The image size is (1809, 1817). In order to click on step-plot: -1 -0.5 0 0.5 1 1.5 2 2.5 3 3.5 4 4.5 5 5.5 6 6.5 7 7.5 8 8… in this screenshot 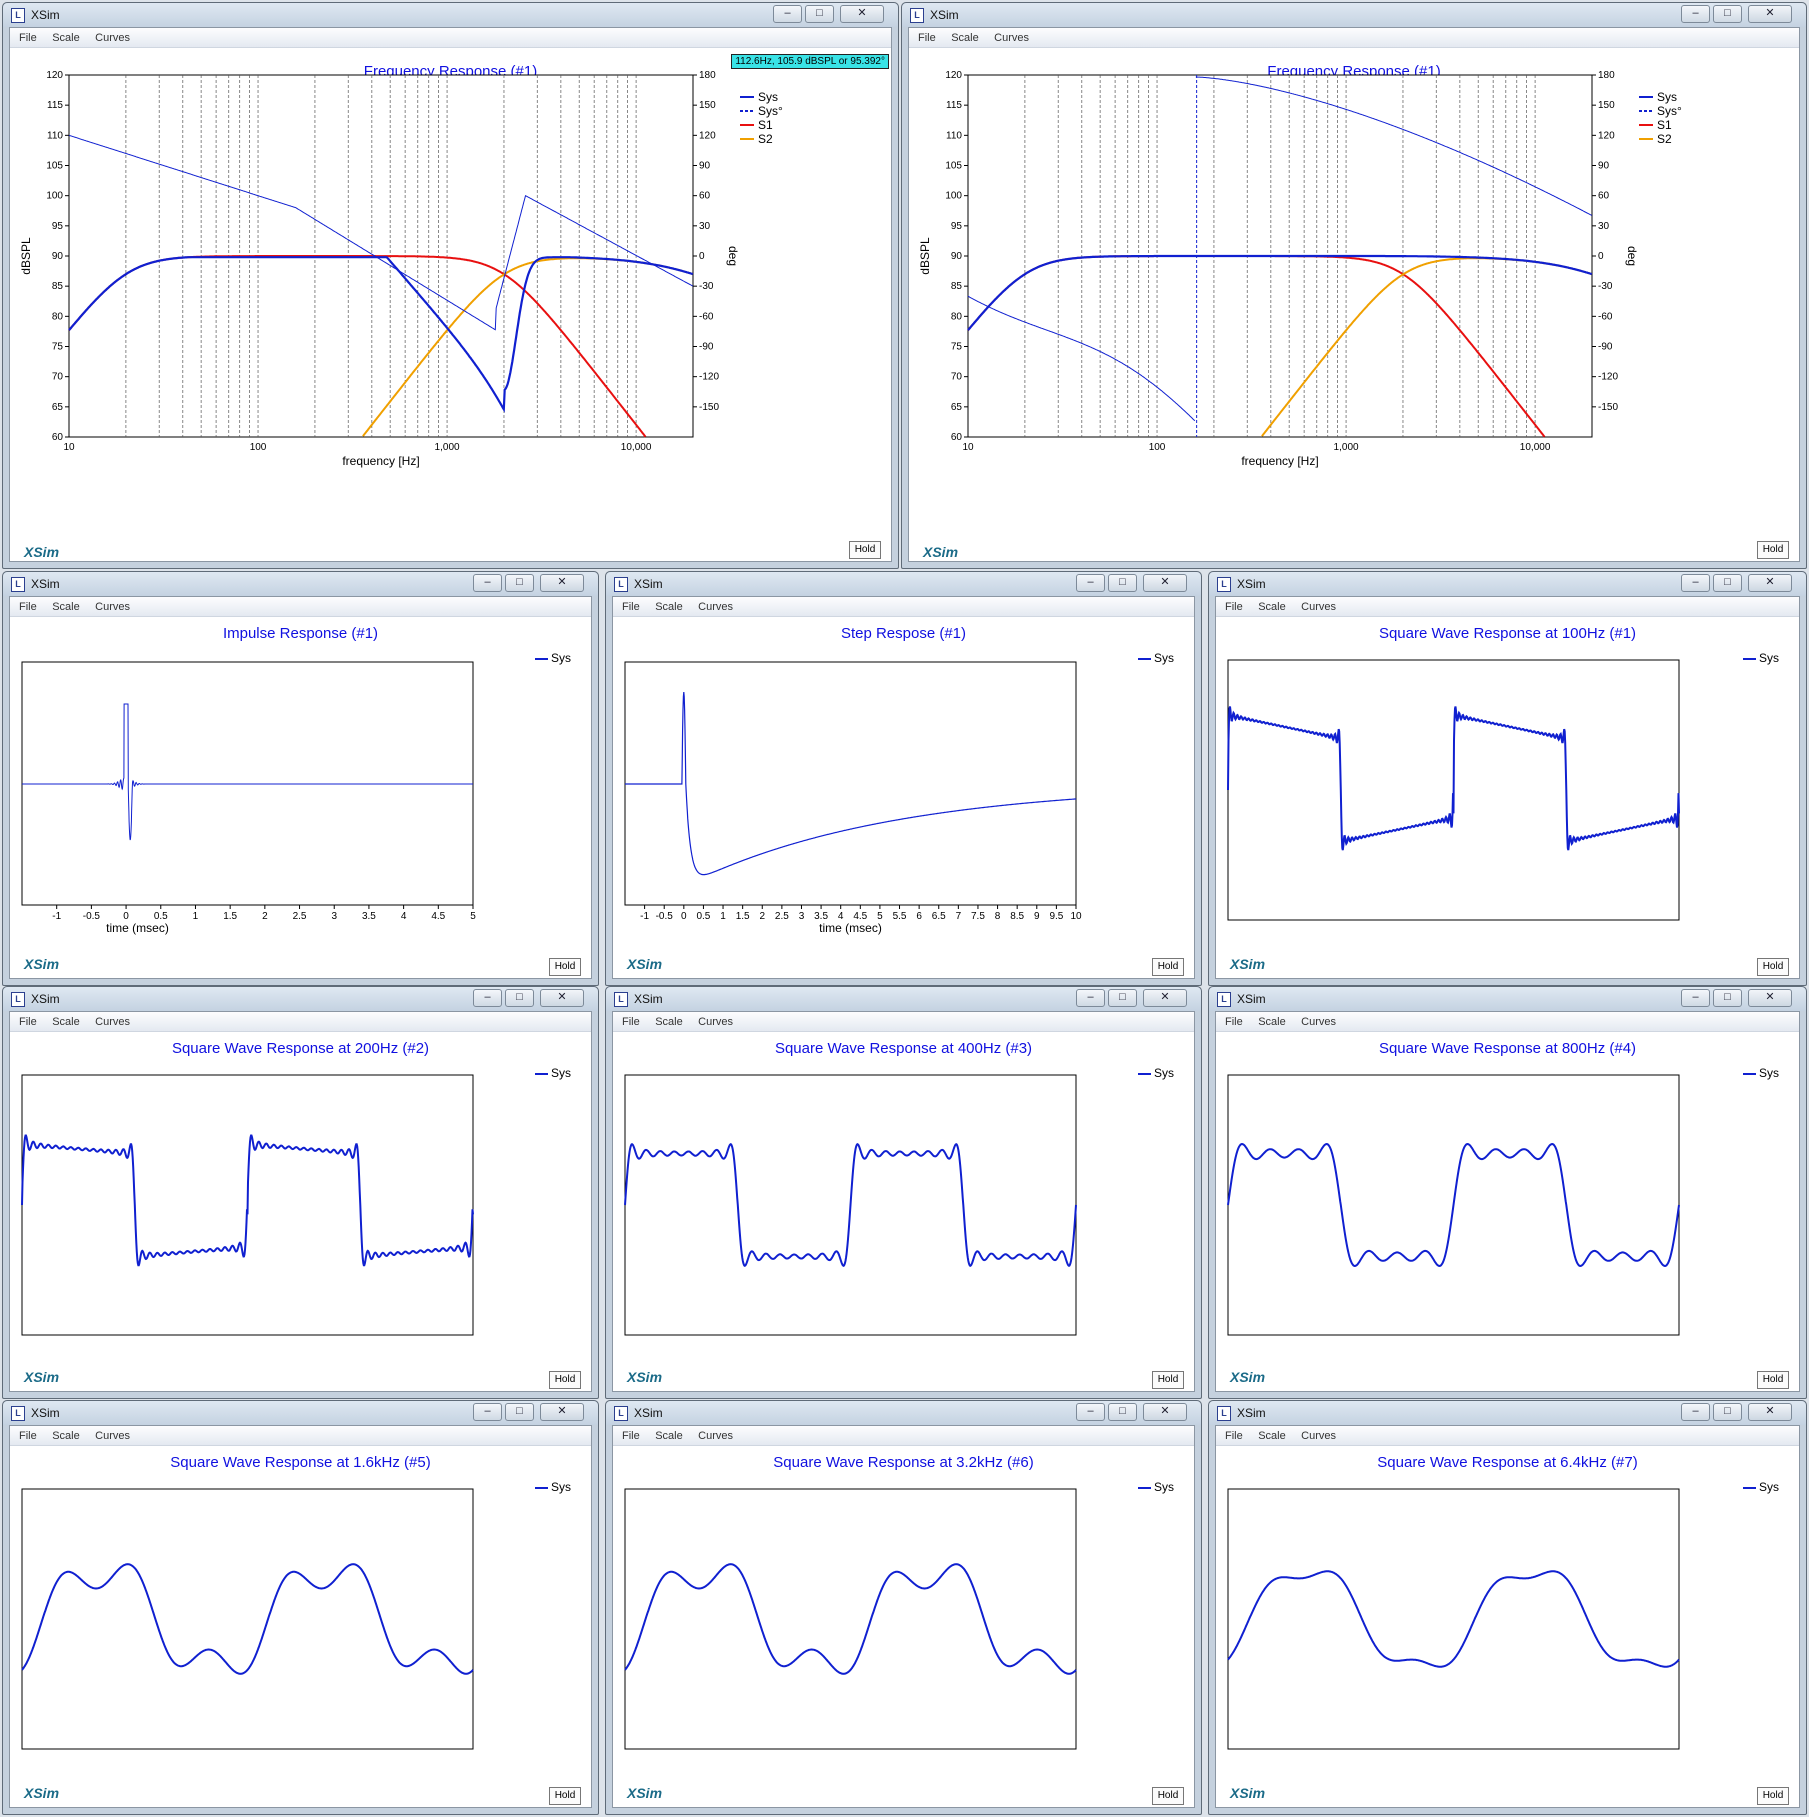, I will do `click(904, 788)`.